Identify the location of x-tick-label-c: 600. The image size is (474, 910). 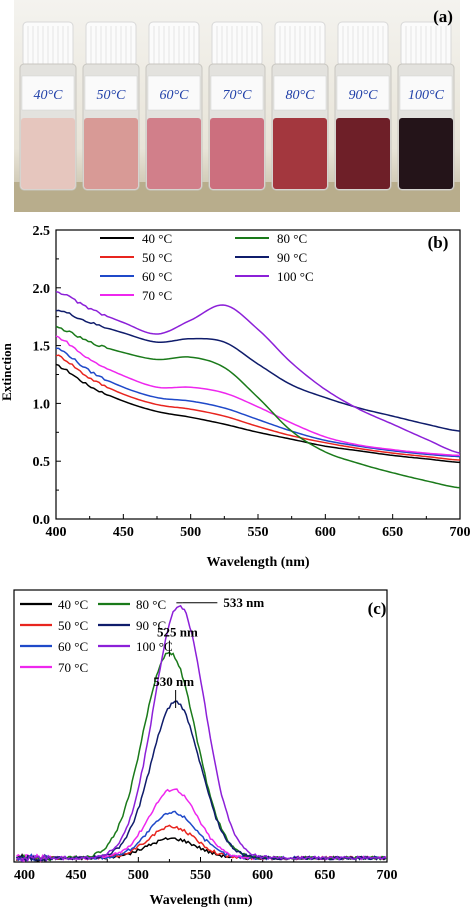
(262, 875).